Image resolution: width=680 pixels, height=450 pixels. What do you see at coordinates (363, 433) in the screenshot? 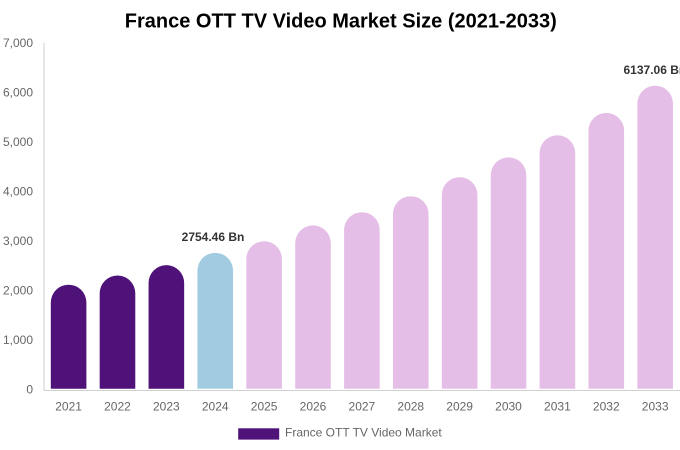
I see `svg-text: France OTT TV Video Market` at bounding box center [363, 433].